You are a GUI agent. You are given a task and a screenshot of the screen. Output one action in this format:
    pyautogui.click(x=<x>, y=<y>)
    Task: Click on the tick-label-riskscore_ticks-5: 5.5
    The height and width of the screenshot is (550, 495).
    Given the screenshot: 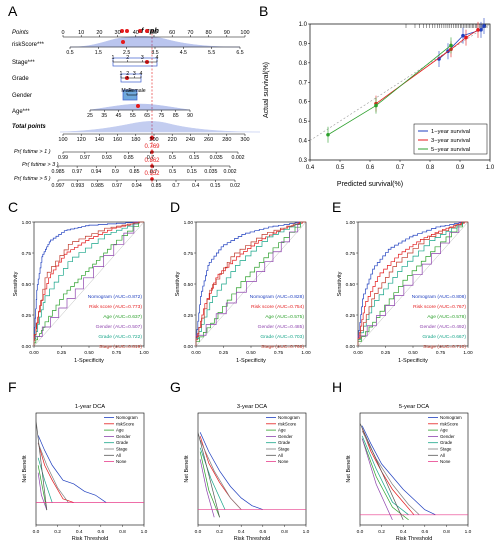 What is the action you would take?
    pyautogui.click(x=211, y=53)
    